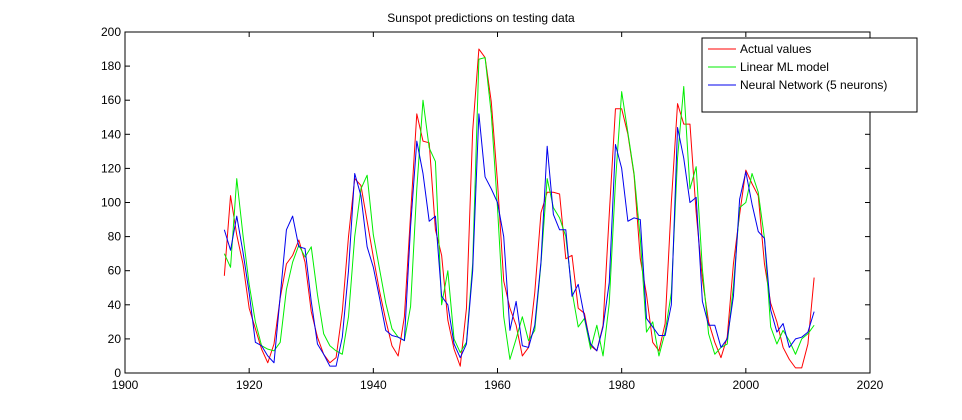 The width and height of the screenshot is (962, 420). I want to click on y-tick-label: 180, so click(111, 66).